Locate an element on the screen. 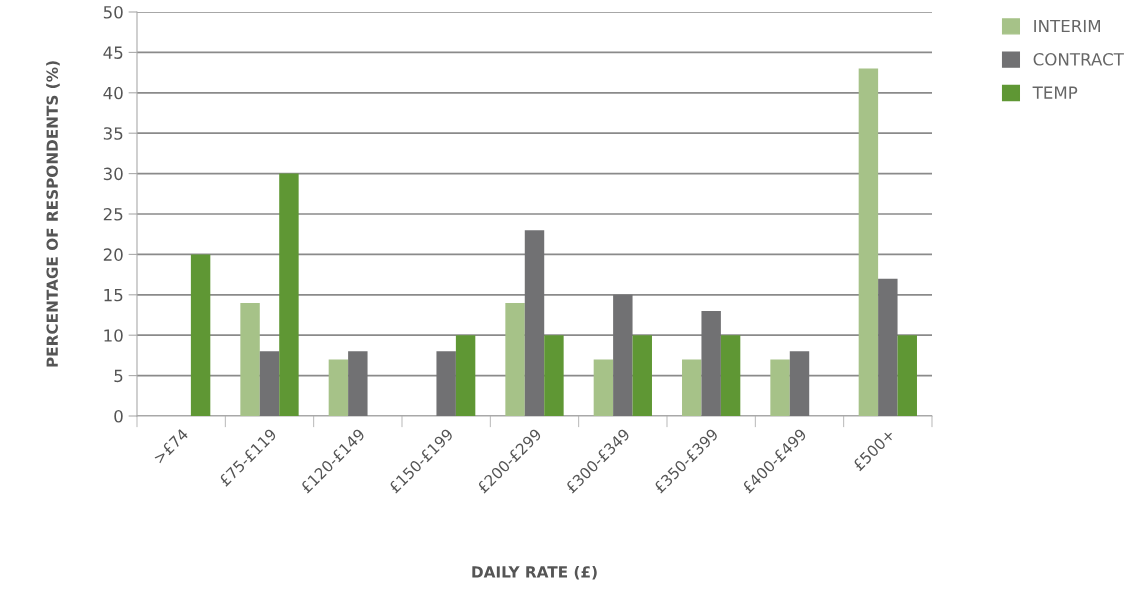 The height and width of the screenshot is (596, 1137). y-tick-label: 50 is located at coordinates (113, 12).